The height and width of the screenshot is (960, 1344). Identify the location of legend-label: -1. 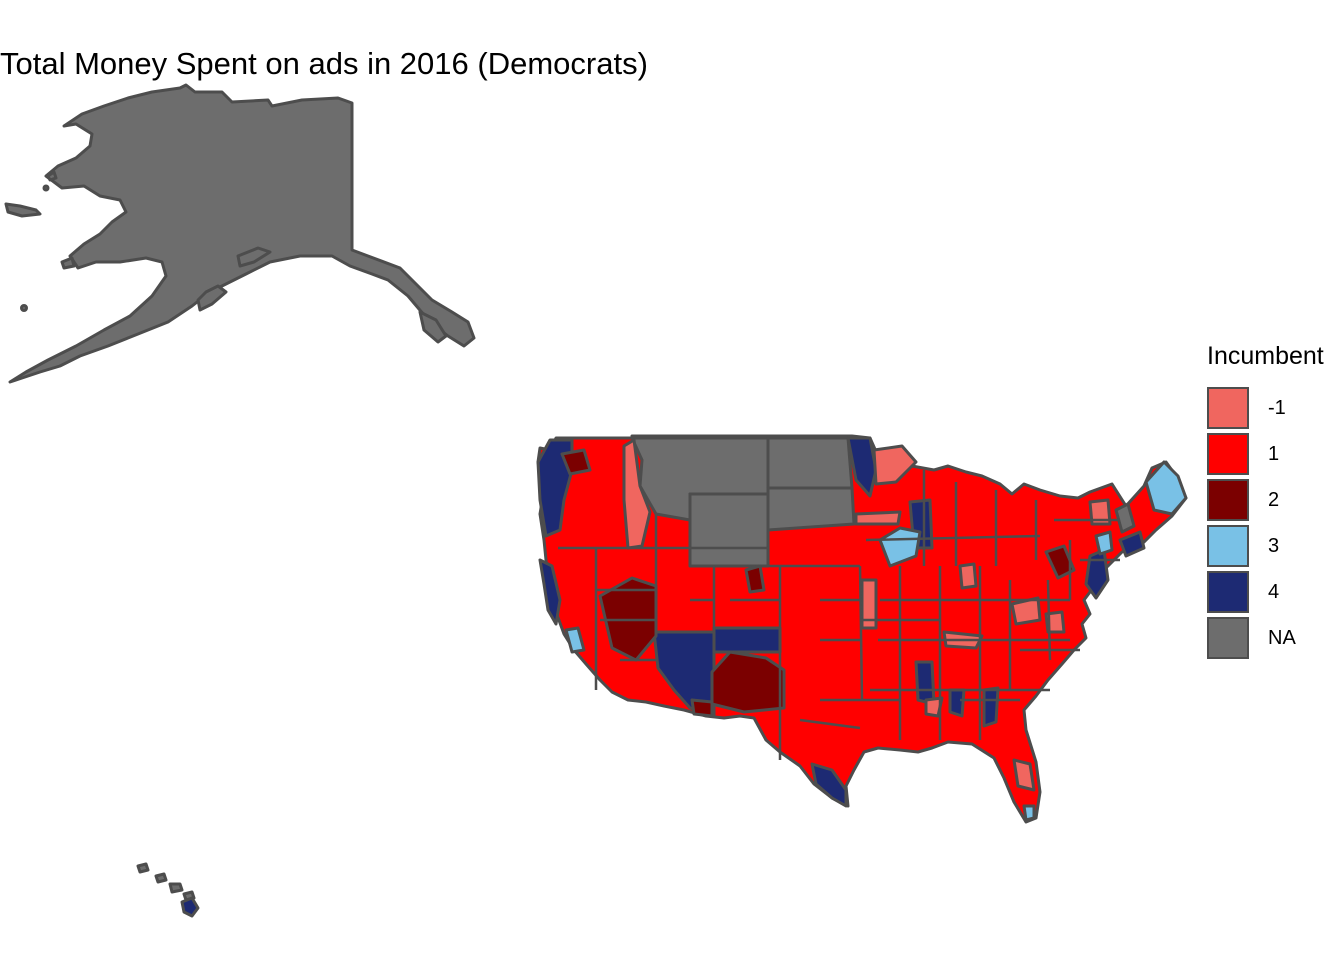
(1277, 408).